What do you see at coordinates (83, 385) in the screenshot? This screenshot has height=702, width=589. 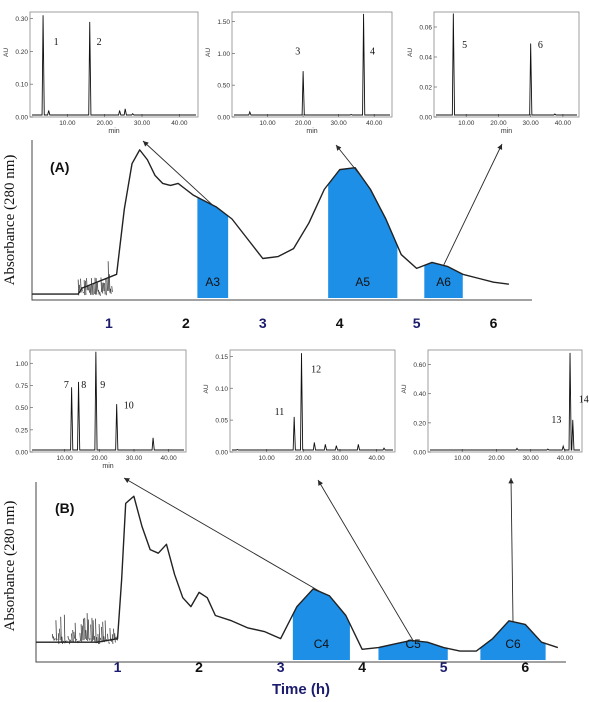 I see `peak-label: 8` at bounding box center [83, 385].